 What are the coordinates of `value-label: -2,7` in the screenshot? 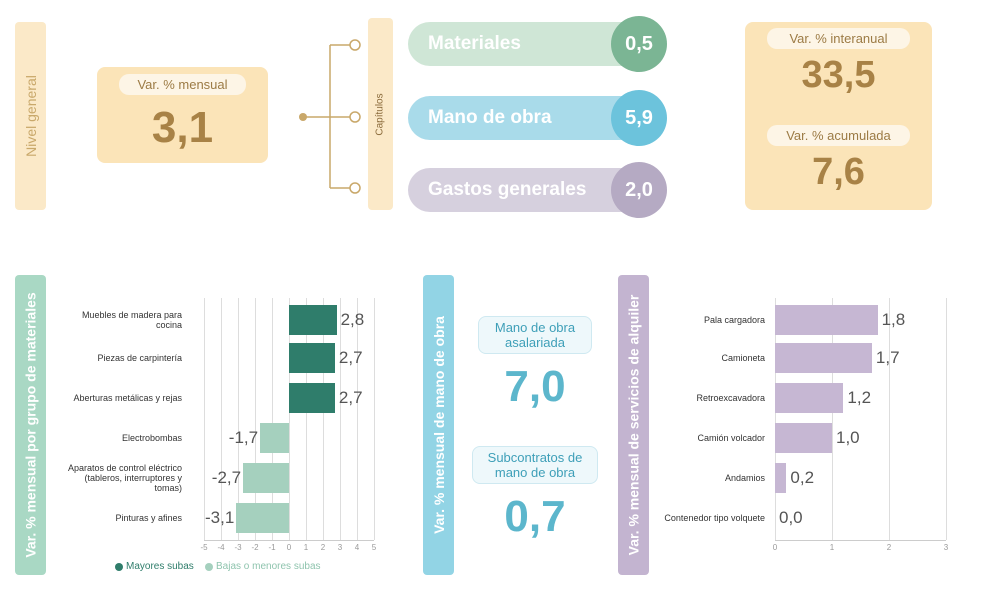 It's located at (226, 477).